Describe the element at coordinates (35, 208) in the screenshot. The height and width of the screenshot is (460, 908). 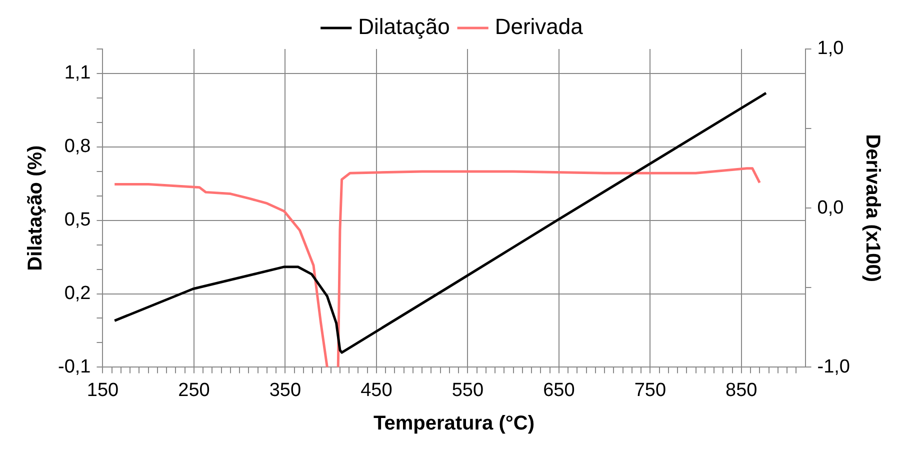
I see `y-axis-title: Dilatação (%)` at that location.